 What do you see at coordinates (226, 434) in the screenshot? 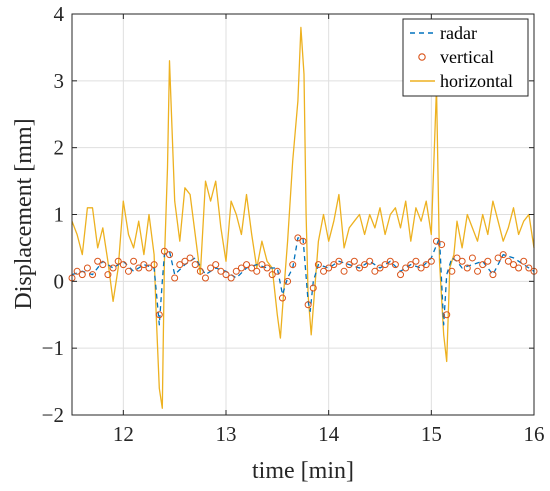
I see `x-tick-label: 13` at bounding box center [226, 434].